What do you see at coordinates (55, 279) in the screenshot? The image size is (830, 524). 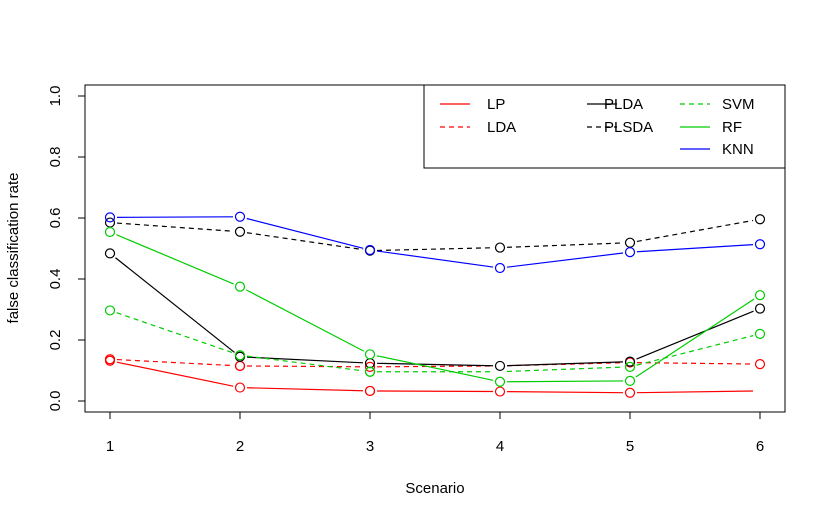 I see `y-tick-label: 0.4` at bounding box center [55, 279].